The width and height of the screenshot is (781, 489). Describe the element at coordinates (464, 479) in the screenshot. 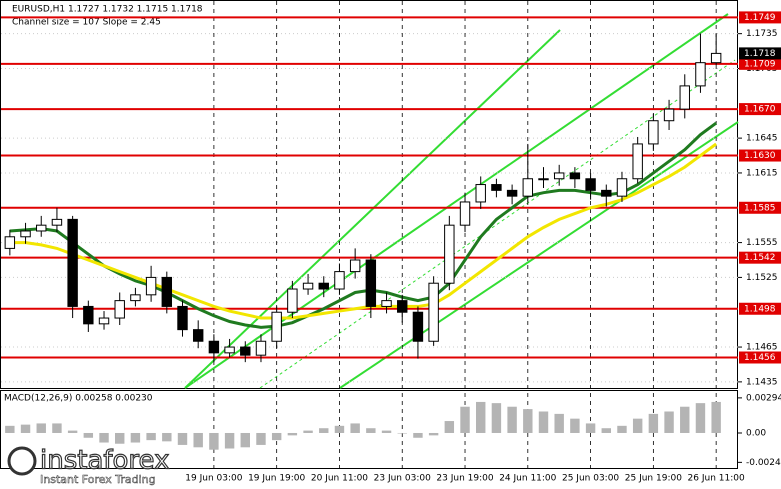

I see `x-tick-label: 23 Jun 19:00` at that location.